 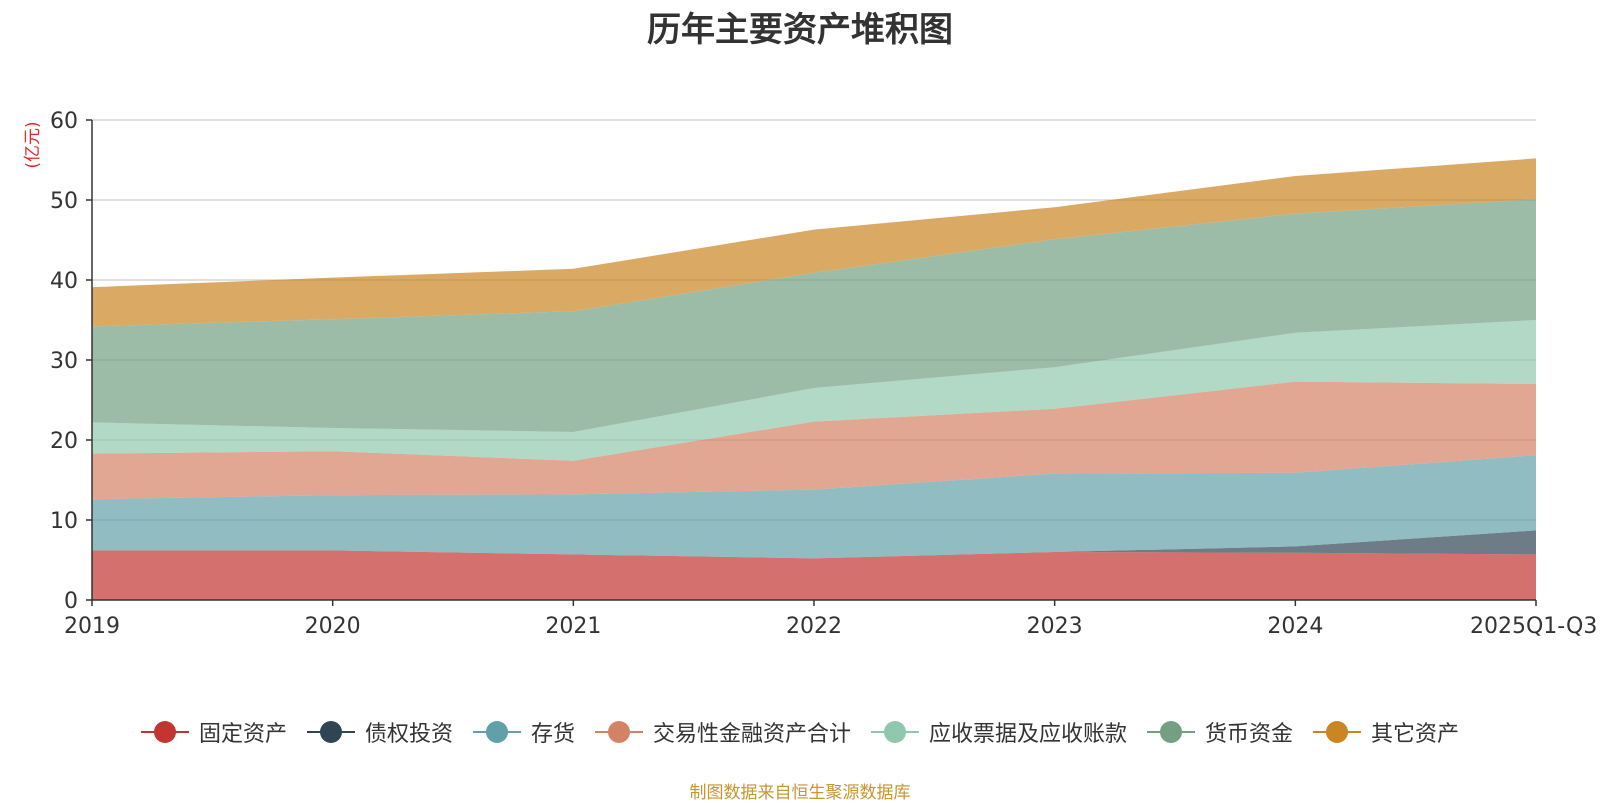 What do you see at coordinates (1295, 626) in the screenshot?
I see `x-tick-label: 2024` at bounding box center [1295, 626].